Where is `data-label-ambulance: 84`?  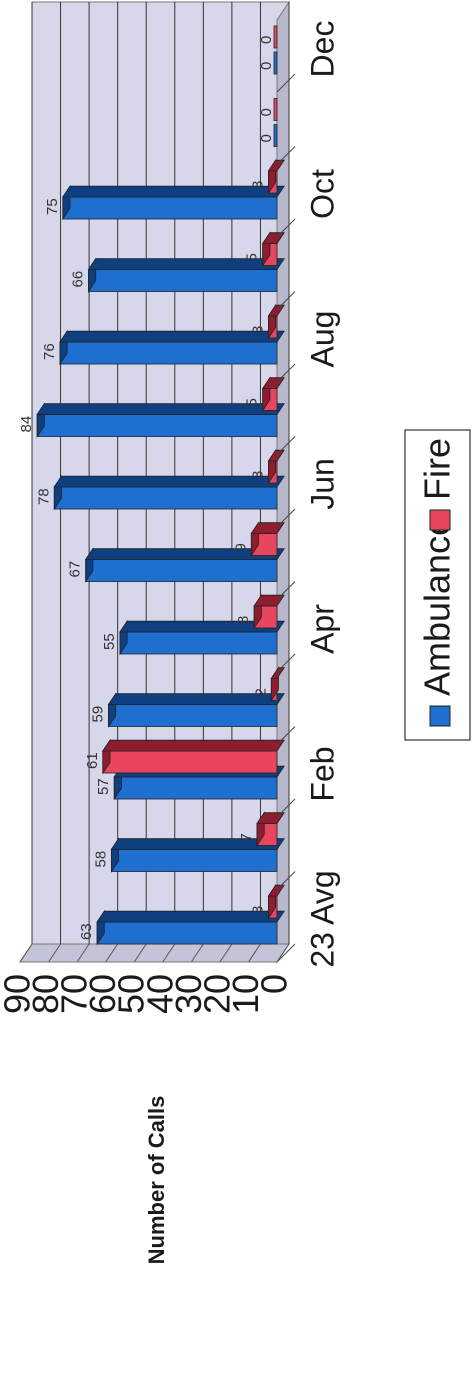 data-label-ambulance: 84 is located at coordinates (26, 424).